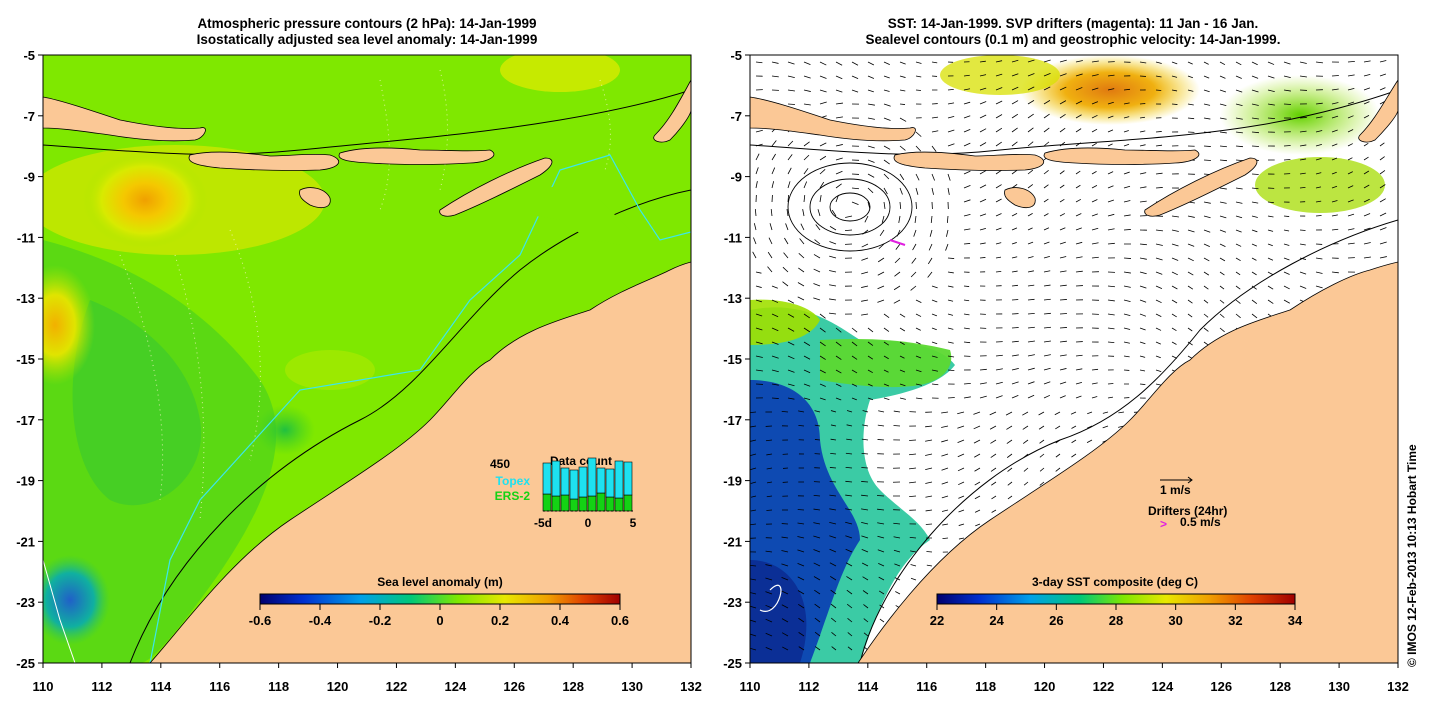 Image resolution: width=1440 pixels, height=710 pixels. Describe the element at coordinates (937, 620) in the screenshot. I see `right-colorbar-tick-label: 22` at that location.